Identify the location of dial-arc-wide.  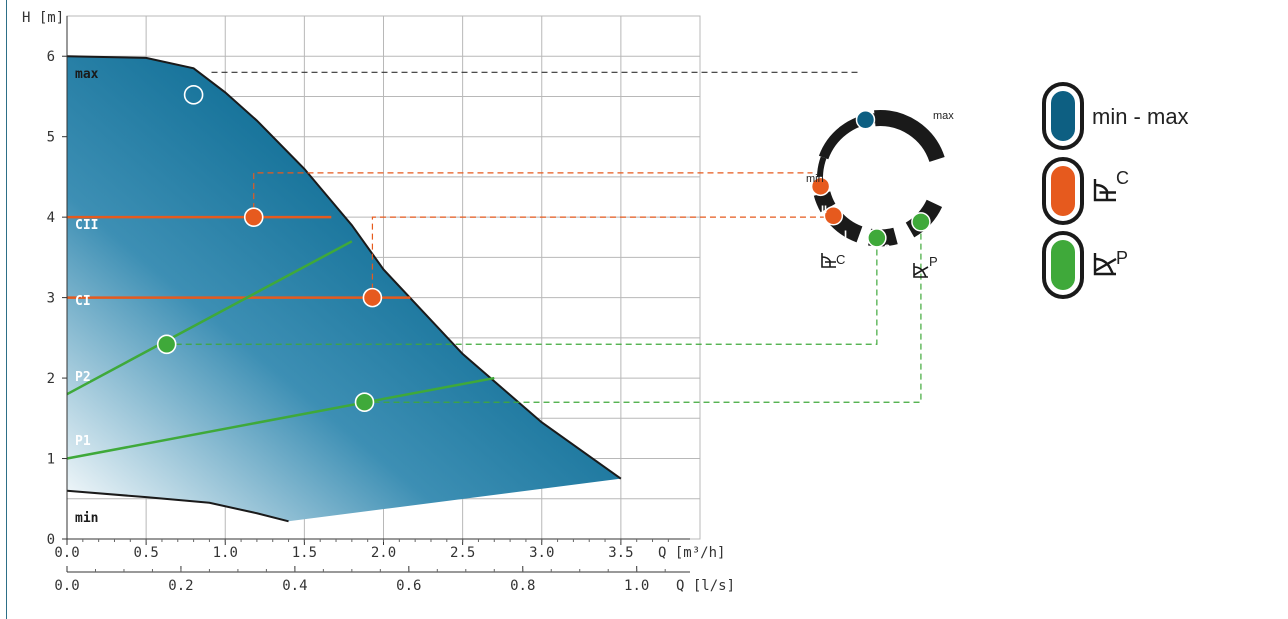
(909, 136).